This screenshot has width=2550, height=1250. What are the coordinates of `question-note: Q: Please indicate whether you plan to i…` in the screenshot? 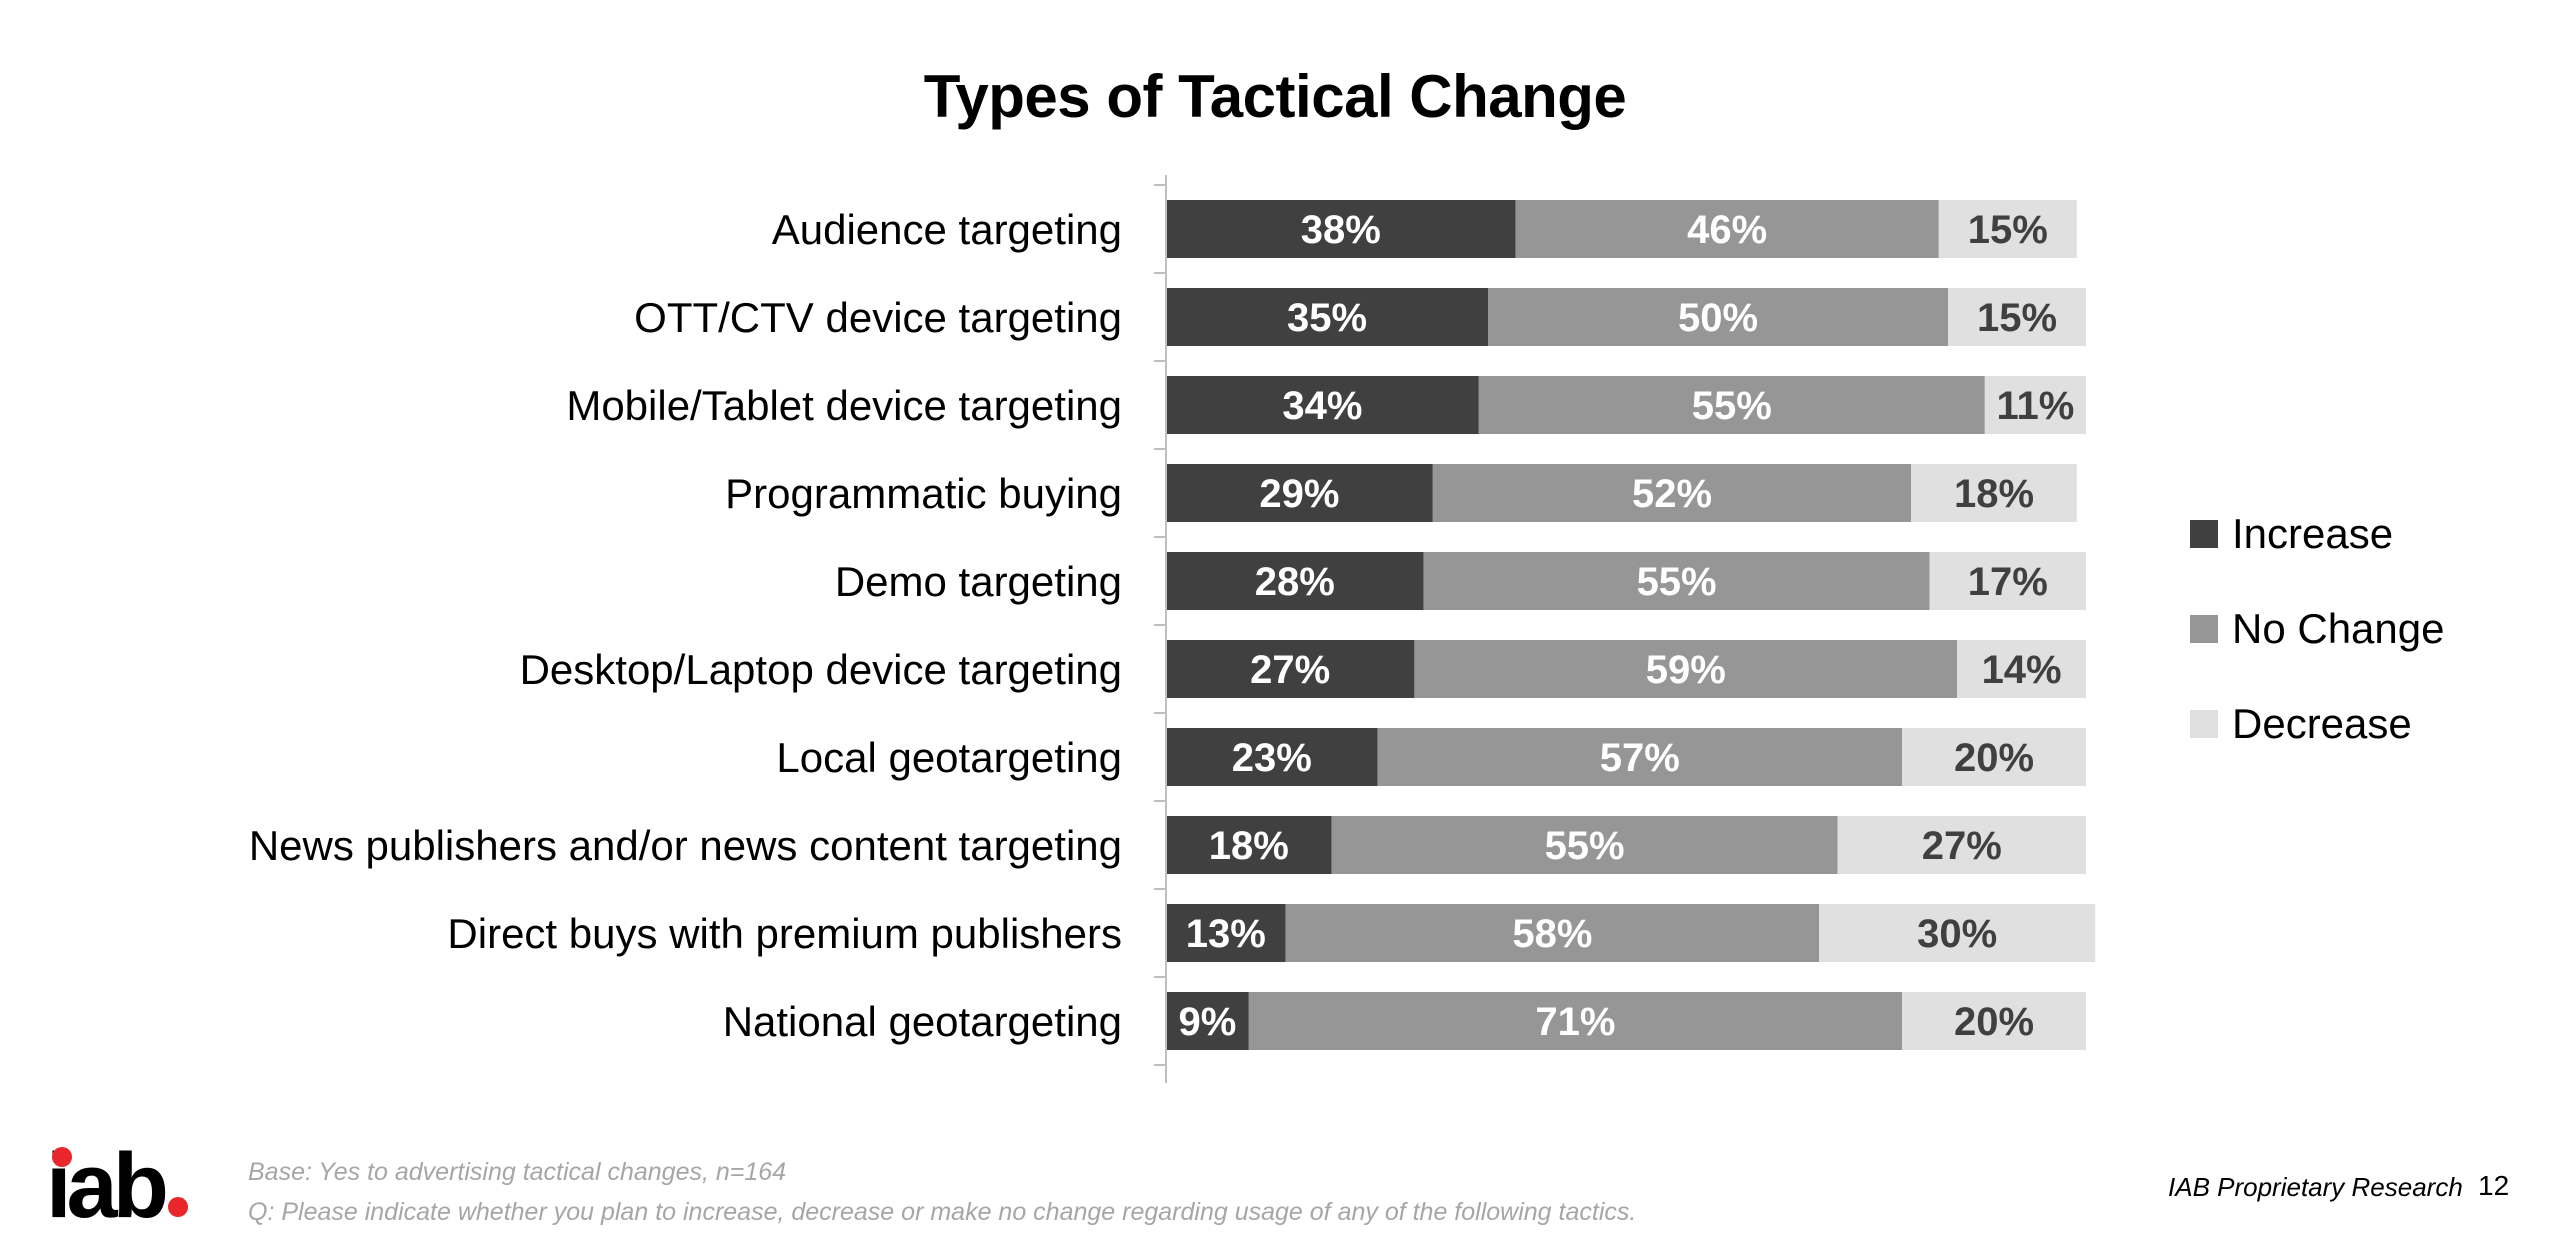 It's located at (942, 1212).